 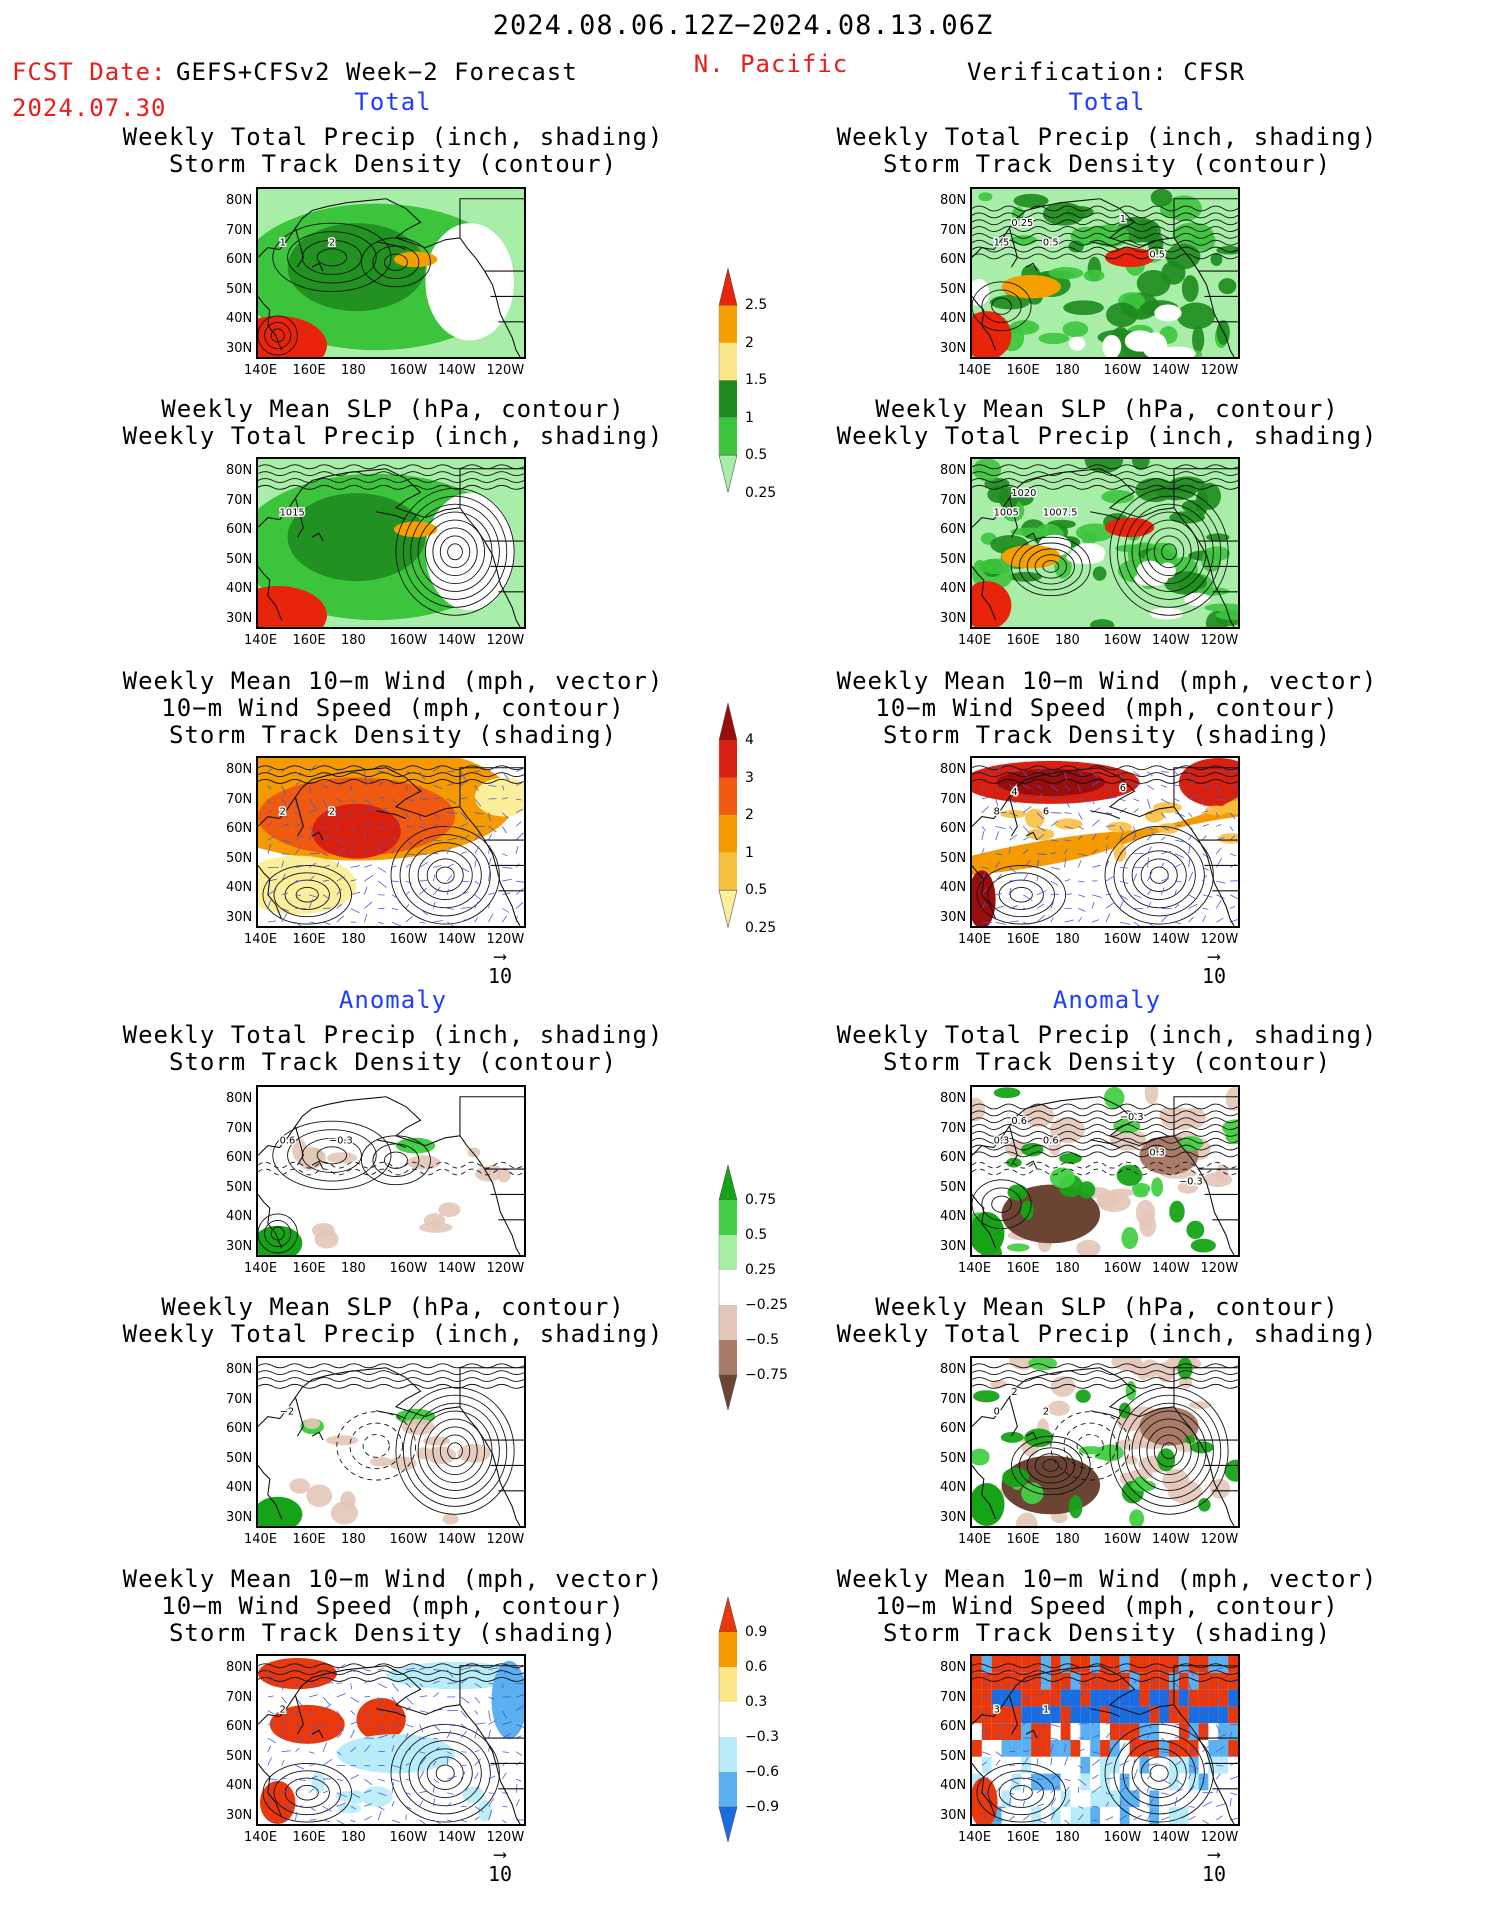 What do you see at coordinates (1122, 640) in the screenshot?
I see `cfsr-total-slp-lon-tick: 160W` at bounding box center [1122, 640].